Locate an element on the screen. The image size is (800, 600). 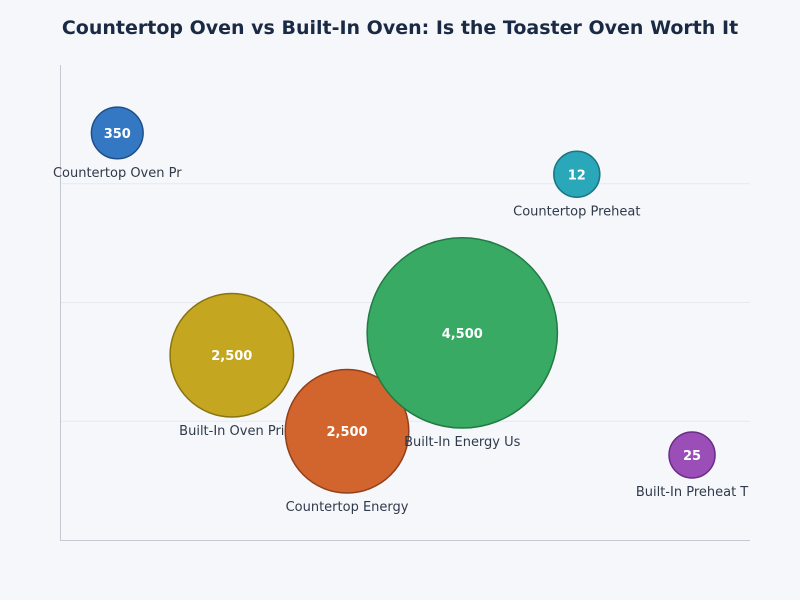
bubble-label: Countertop Energy is located at coordinates (347, 507).